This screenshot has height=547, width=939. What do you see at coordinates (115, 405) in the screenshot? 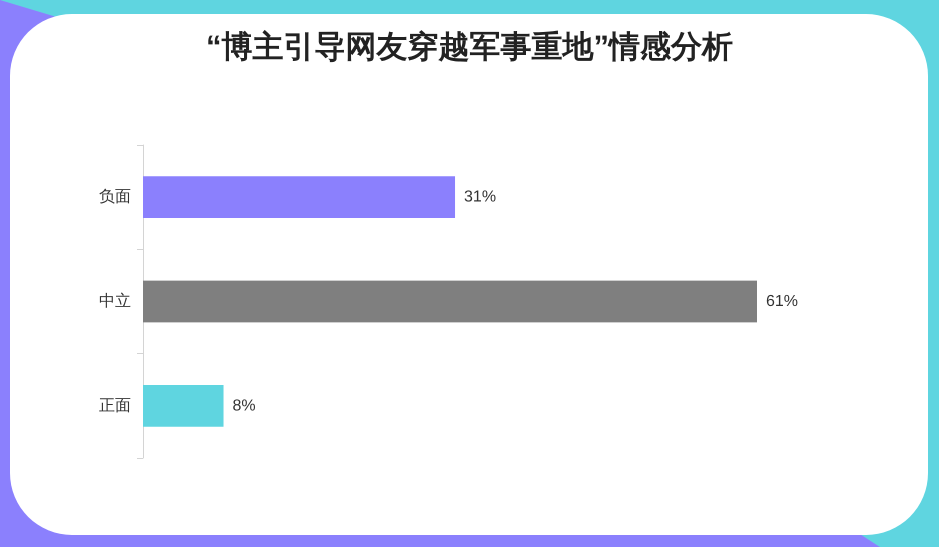
I see `y-tick-label: 正面` at bounding box center [115, 405].